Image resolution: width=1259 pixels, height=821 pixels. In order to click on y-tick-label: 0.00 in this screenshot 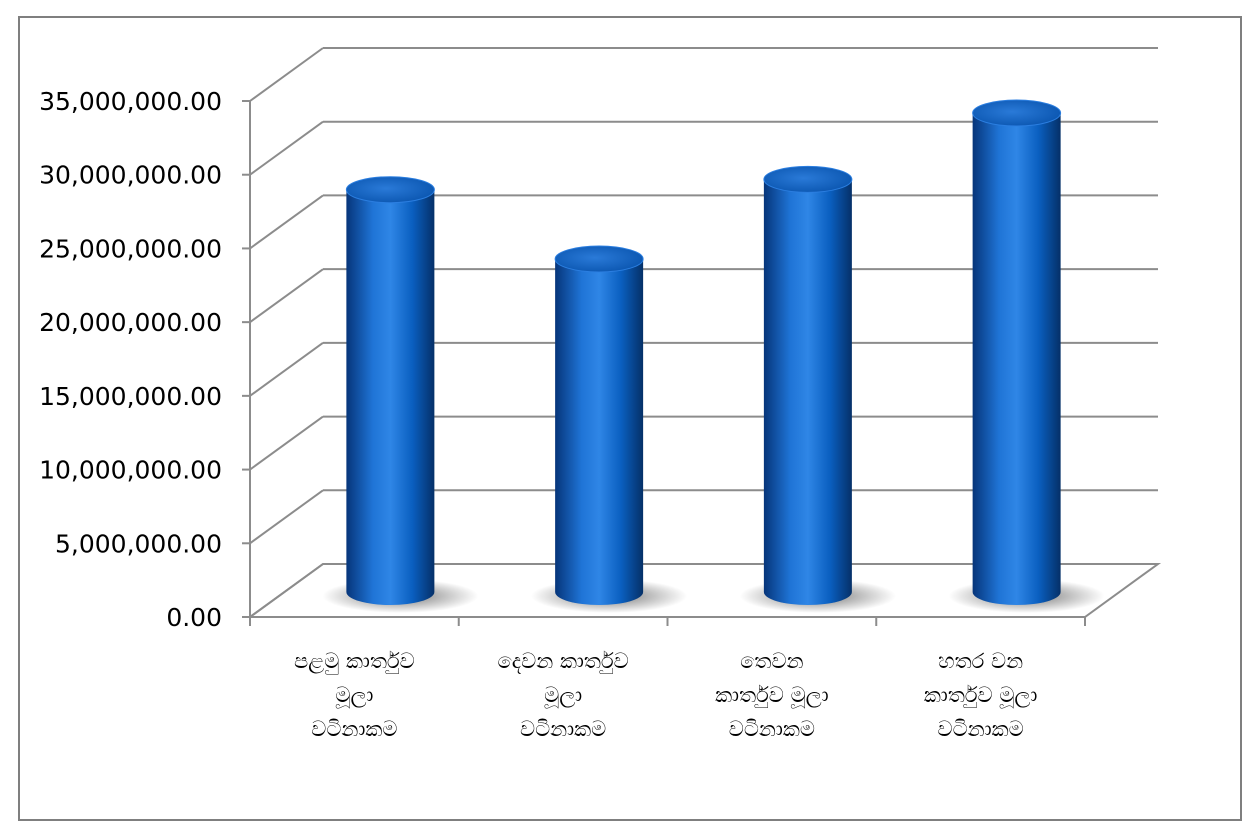, I will do `click(194, 617)`.